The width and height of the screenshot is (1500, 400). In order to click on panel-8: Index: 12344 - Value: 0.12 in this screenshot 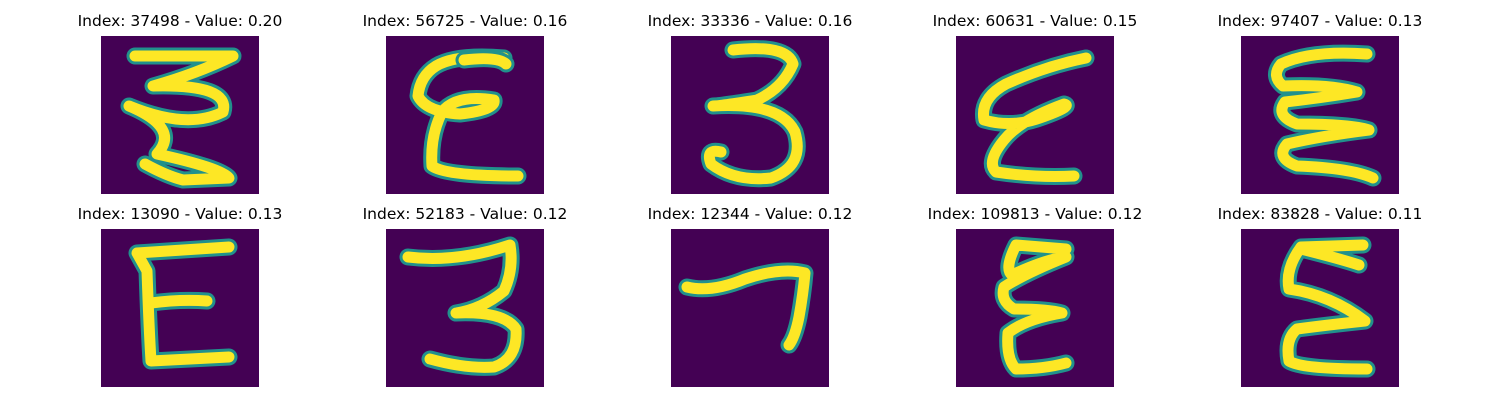, I will do `click(750, 295)`.